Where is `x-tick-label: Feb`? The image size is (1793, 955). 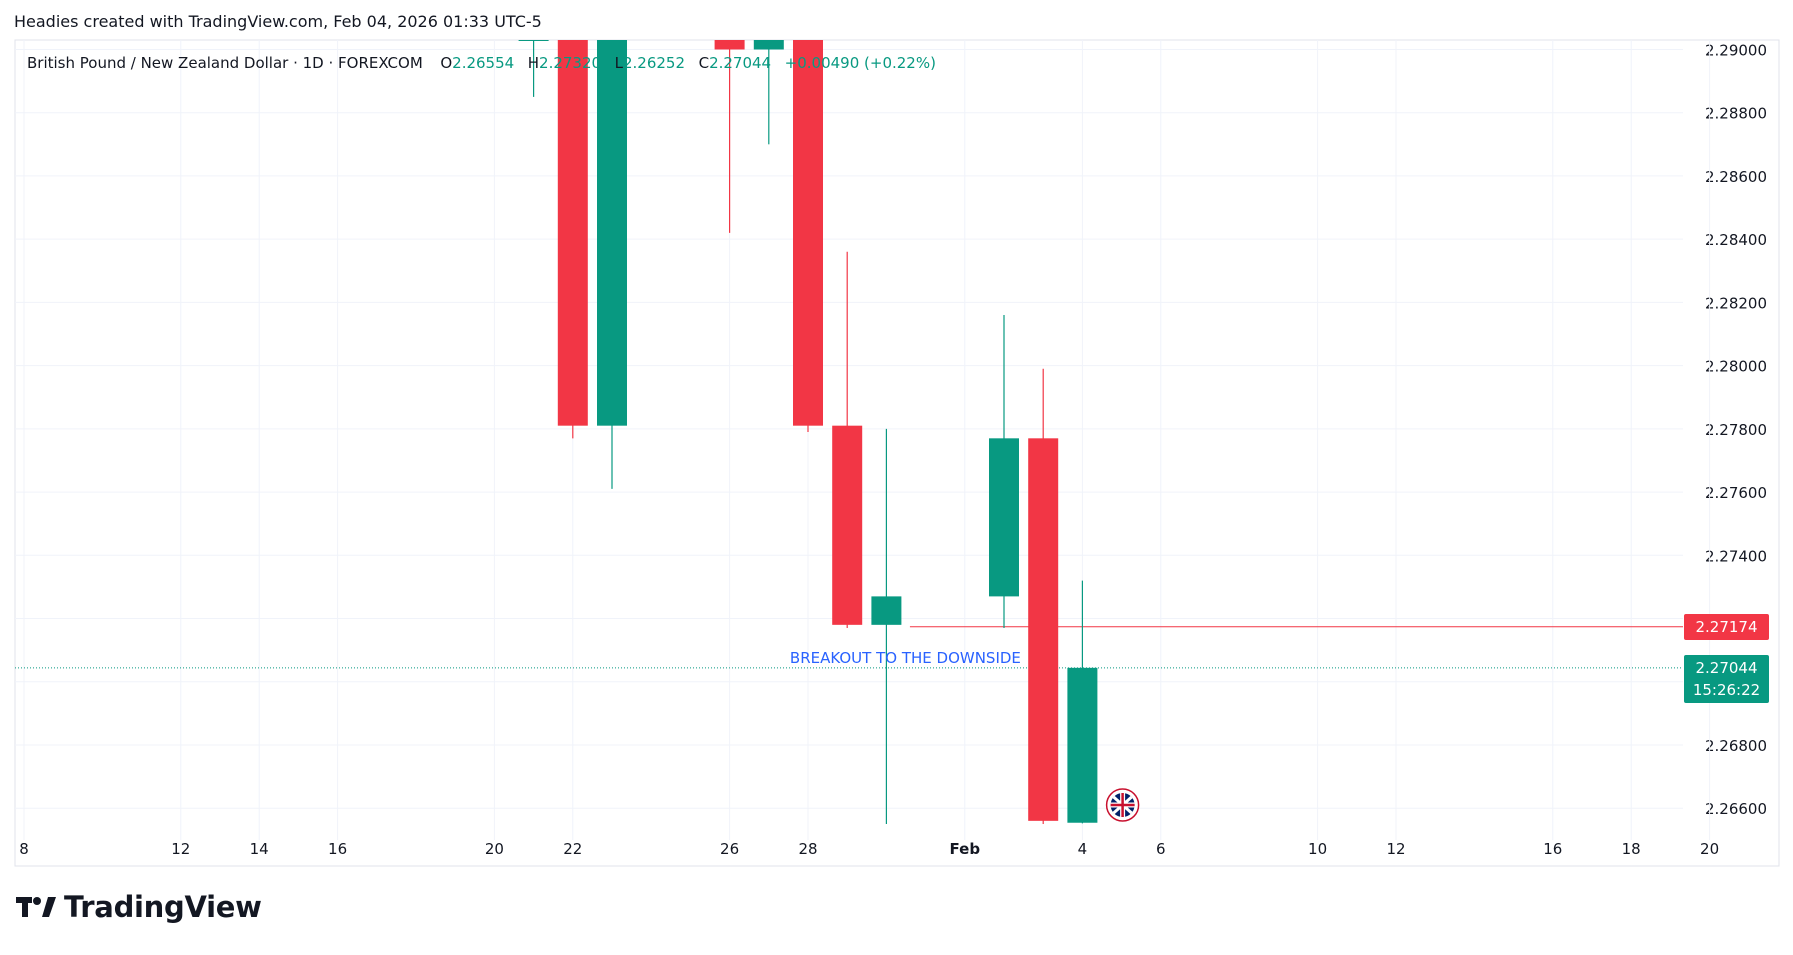 x-tick-label: Feb is located at coordinates (965, 849).